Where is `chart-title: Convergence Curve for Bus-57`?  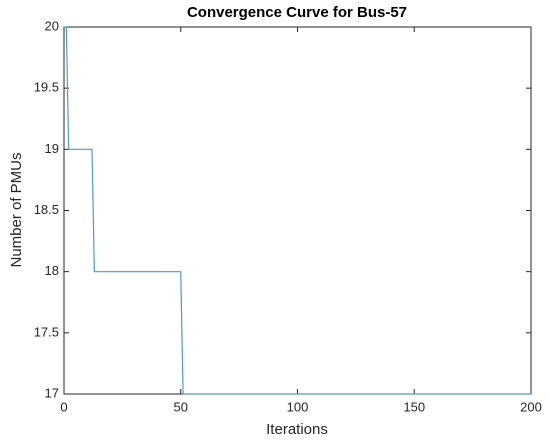
chart-title: Convergence Curve for Bus-57 is located at coordinates (297, 12).